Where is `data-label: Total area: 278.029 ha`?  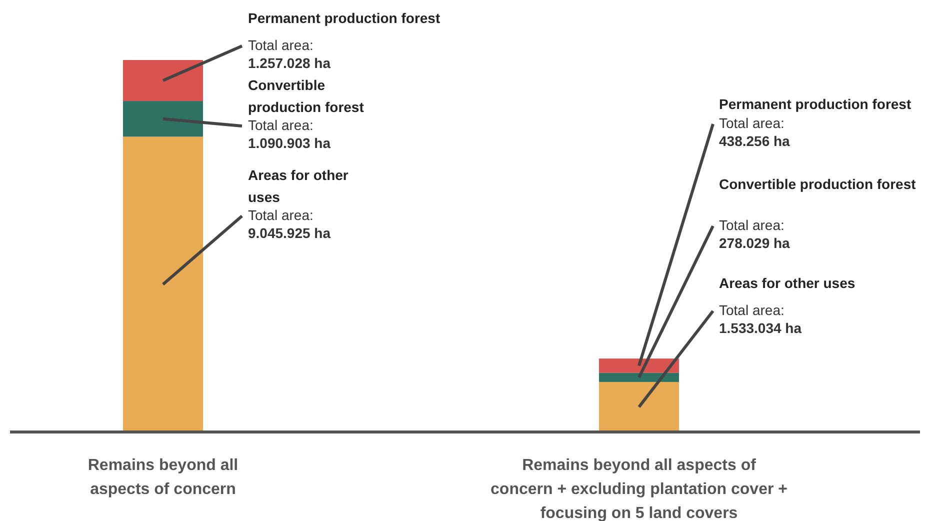 data-label: Total area: 278.029 ha is located at coordinates (754, 234).